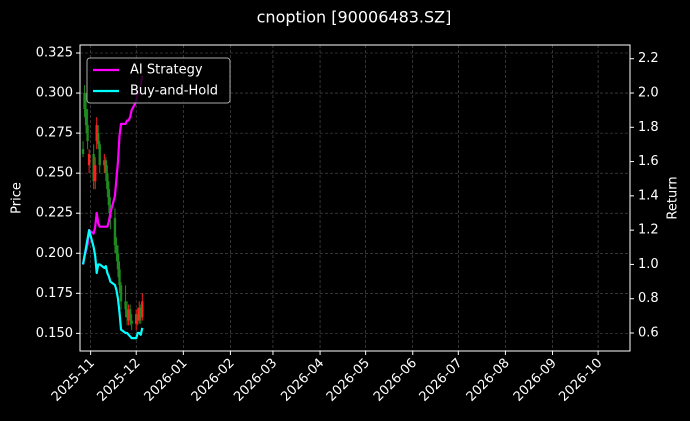 The height and width of the screenshot is (421, 690). What do you see at coordinates (54, 253) in the screenshot?
I see `y-tick-label: 0.200` at bounding box center [54, 253].